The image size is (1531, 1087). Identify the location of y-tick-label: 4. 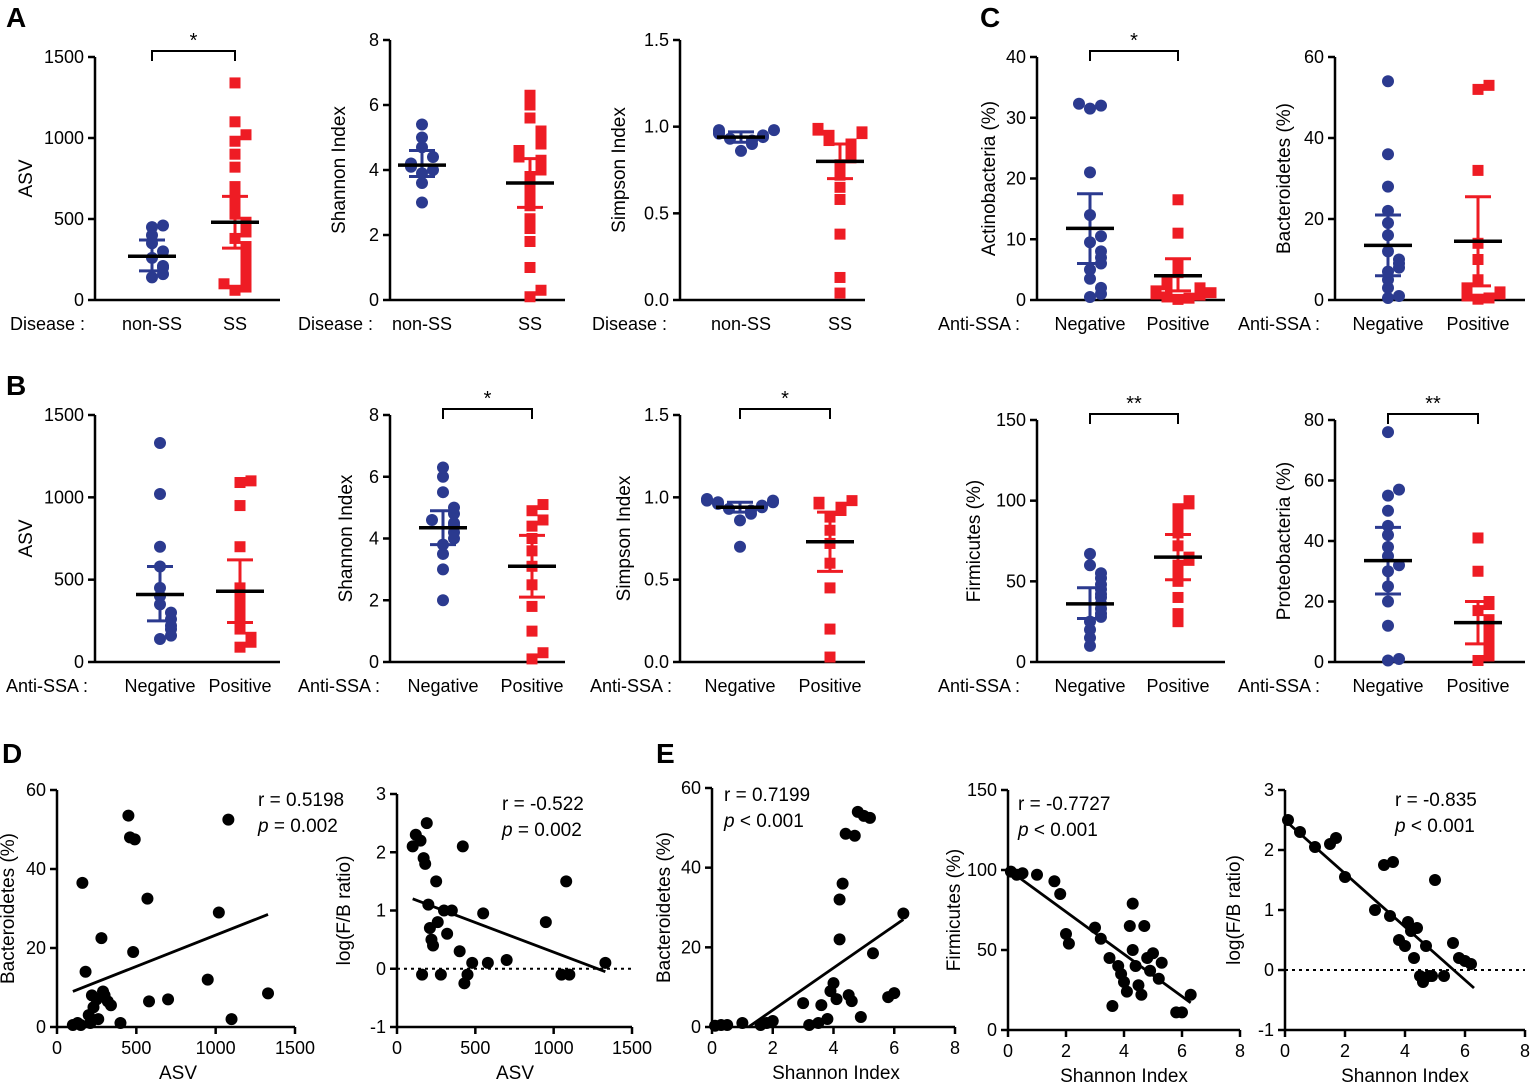
(374, 170).